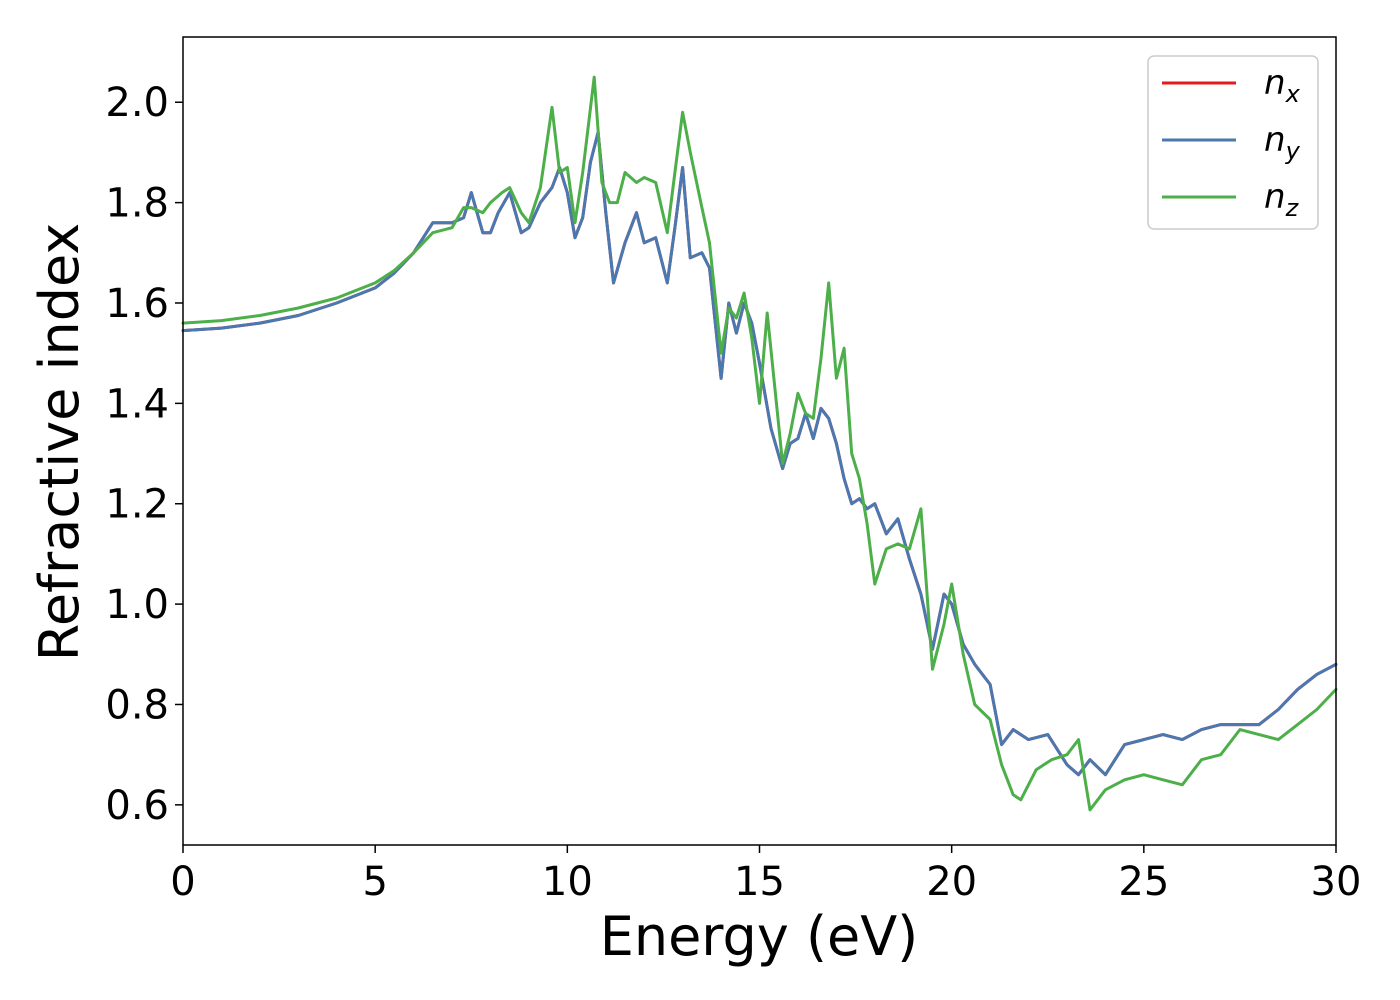  What do you see at coordinates (137, 806) in the screenshot?
I see `y-tick-label: 0.6` at bounding box center [137, 806].